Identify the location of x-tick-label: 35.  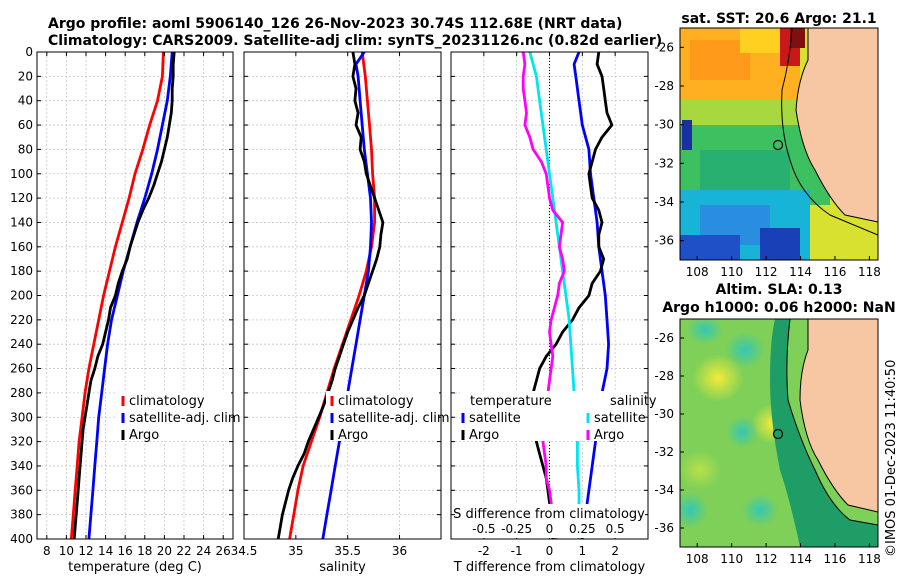
(295, 551).